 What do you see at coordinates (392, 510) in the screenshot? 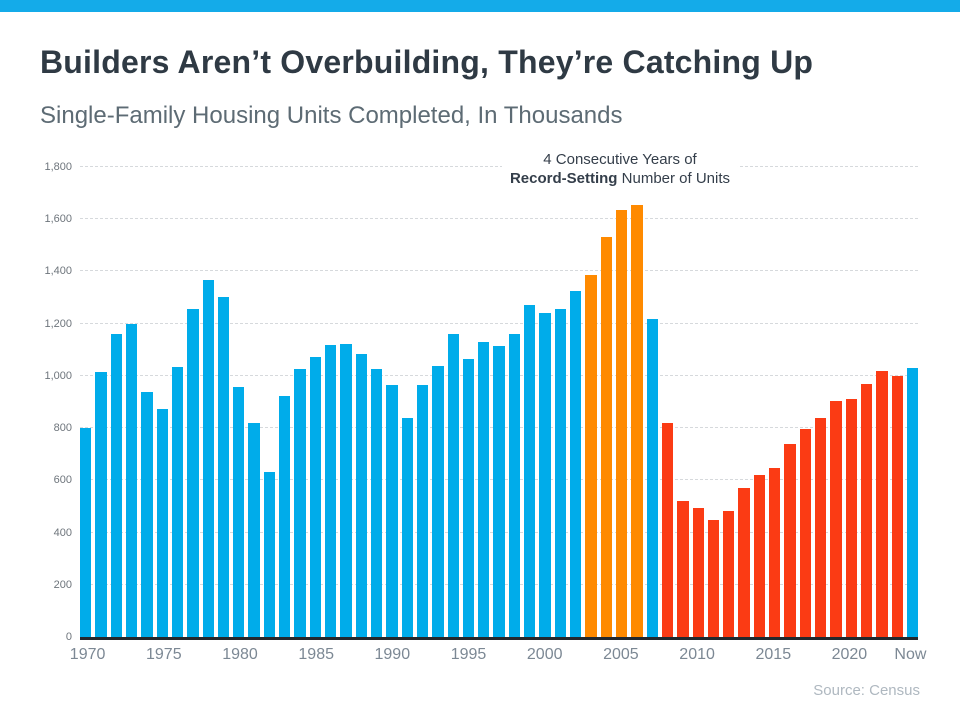
I see `bar-1990` at bounding box center [392, 510].